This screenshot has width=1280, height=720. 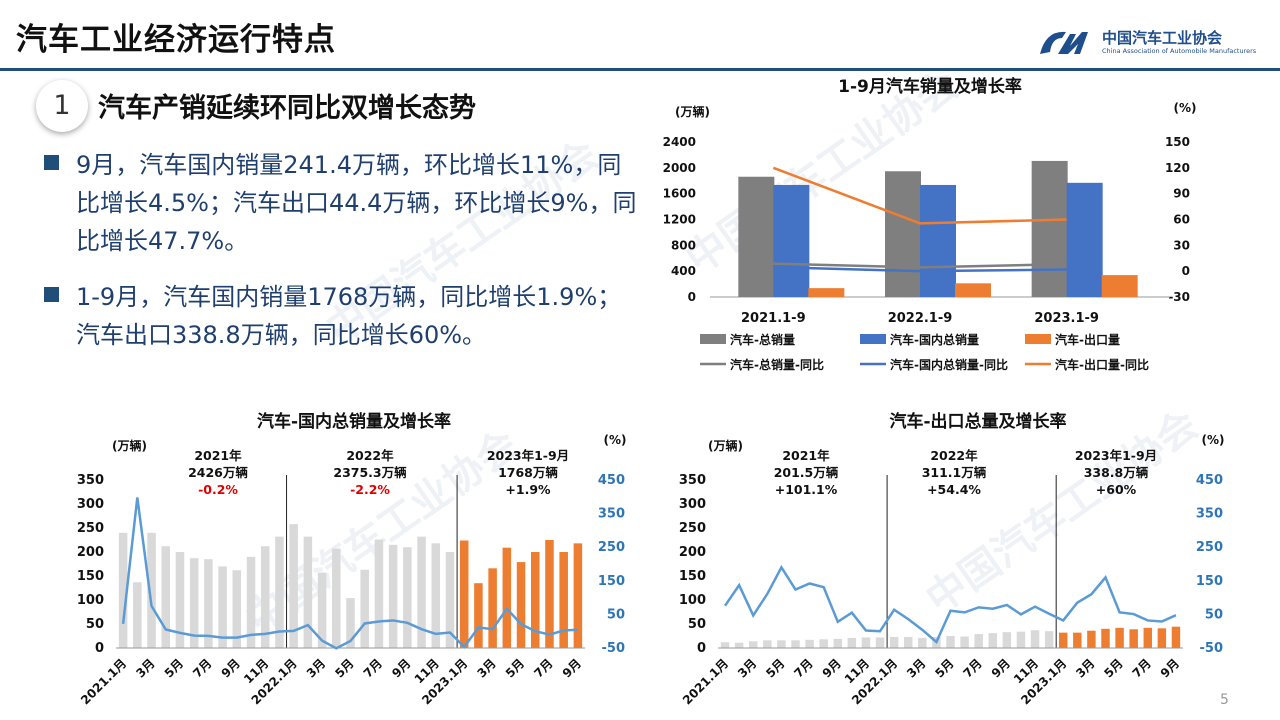 I want to click on caam-logo-icon, so click(x=1064, y=42).